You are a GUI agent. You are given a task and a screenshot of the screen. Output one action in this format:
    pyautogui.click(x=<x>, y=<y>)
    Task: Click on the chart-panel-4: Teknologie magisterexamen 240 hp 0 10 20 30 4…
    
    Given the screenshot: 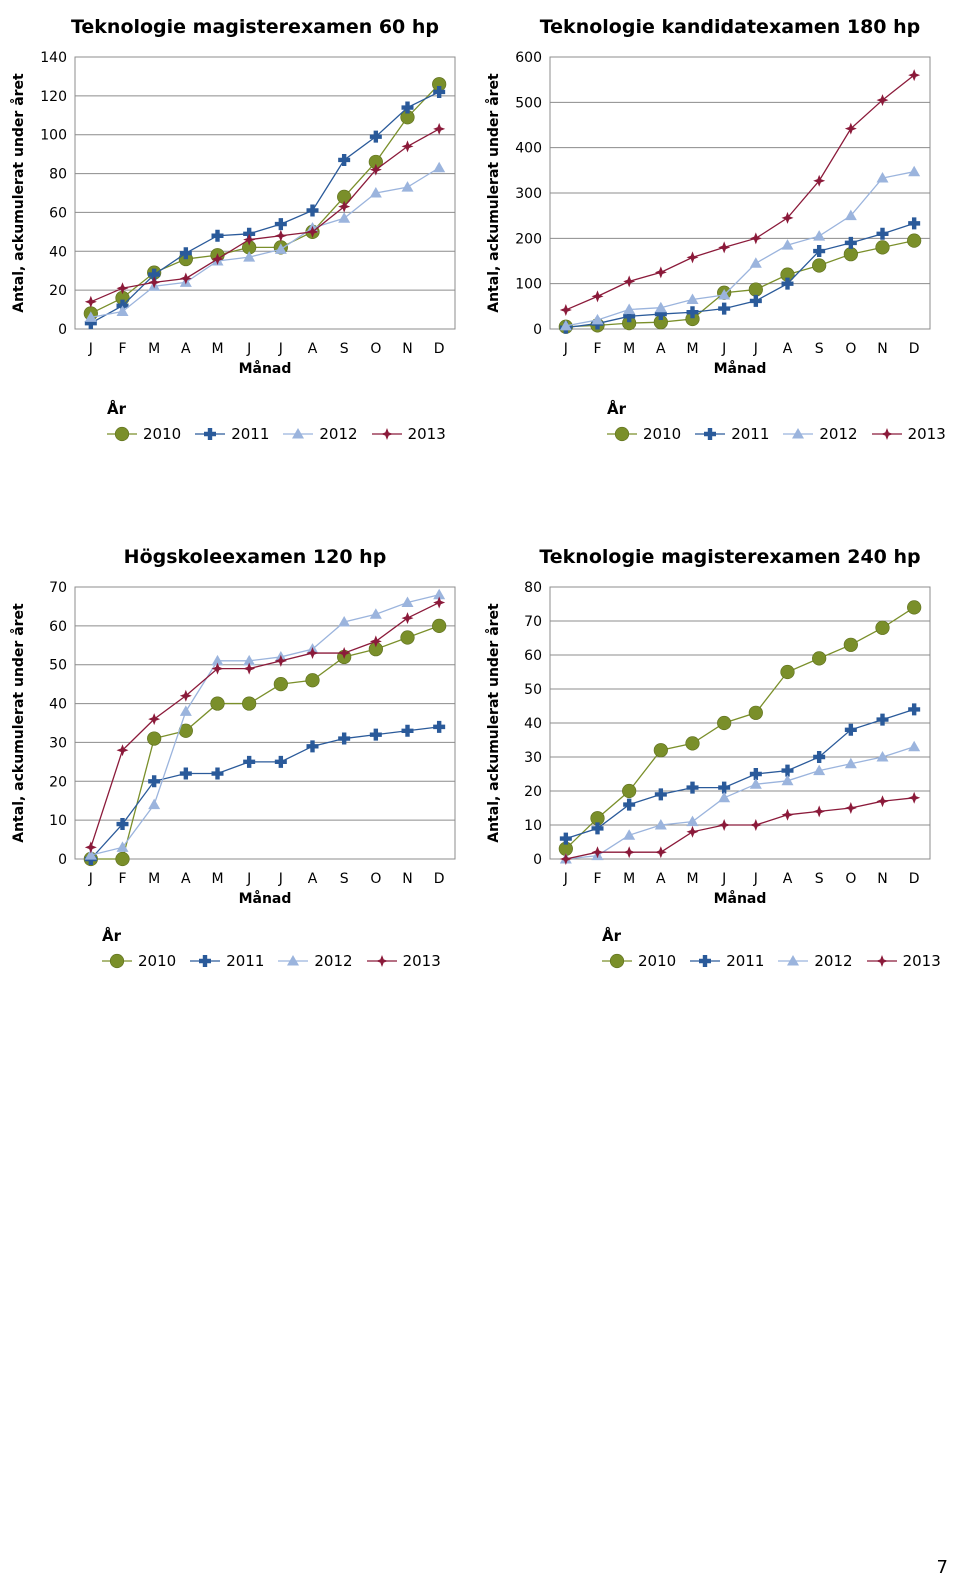 What is the action you would take?
    pyautogui.click(x=717, y=770)
    